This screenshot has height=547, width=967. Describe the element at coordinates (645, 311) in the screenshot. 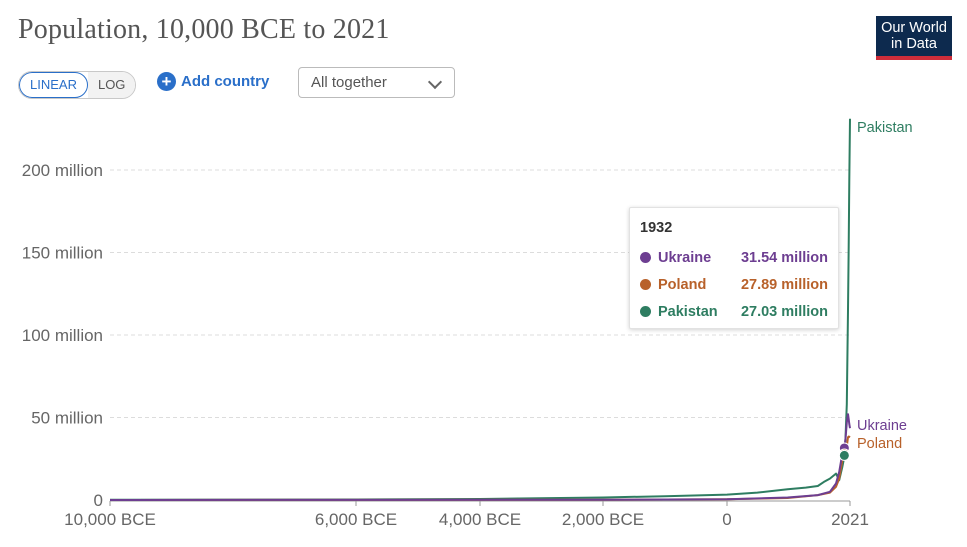

I see `pakistan-dot-icon` at that location.